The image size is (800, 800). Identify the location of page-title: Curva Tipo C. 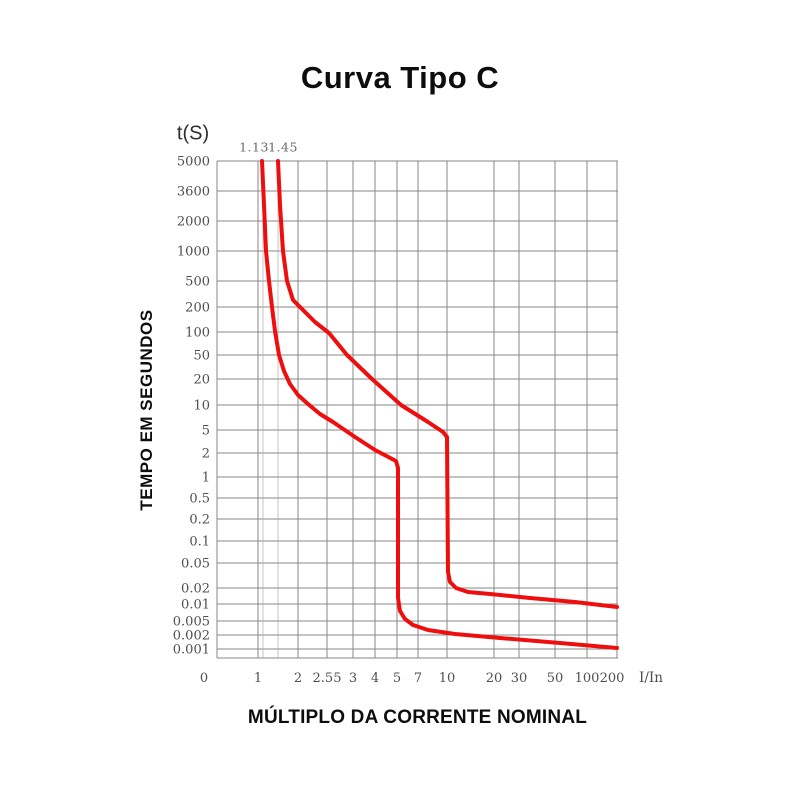
(400, 77).